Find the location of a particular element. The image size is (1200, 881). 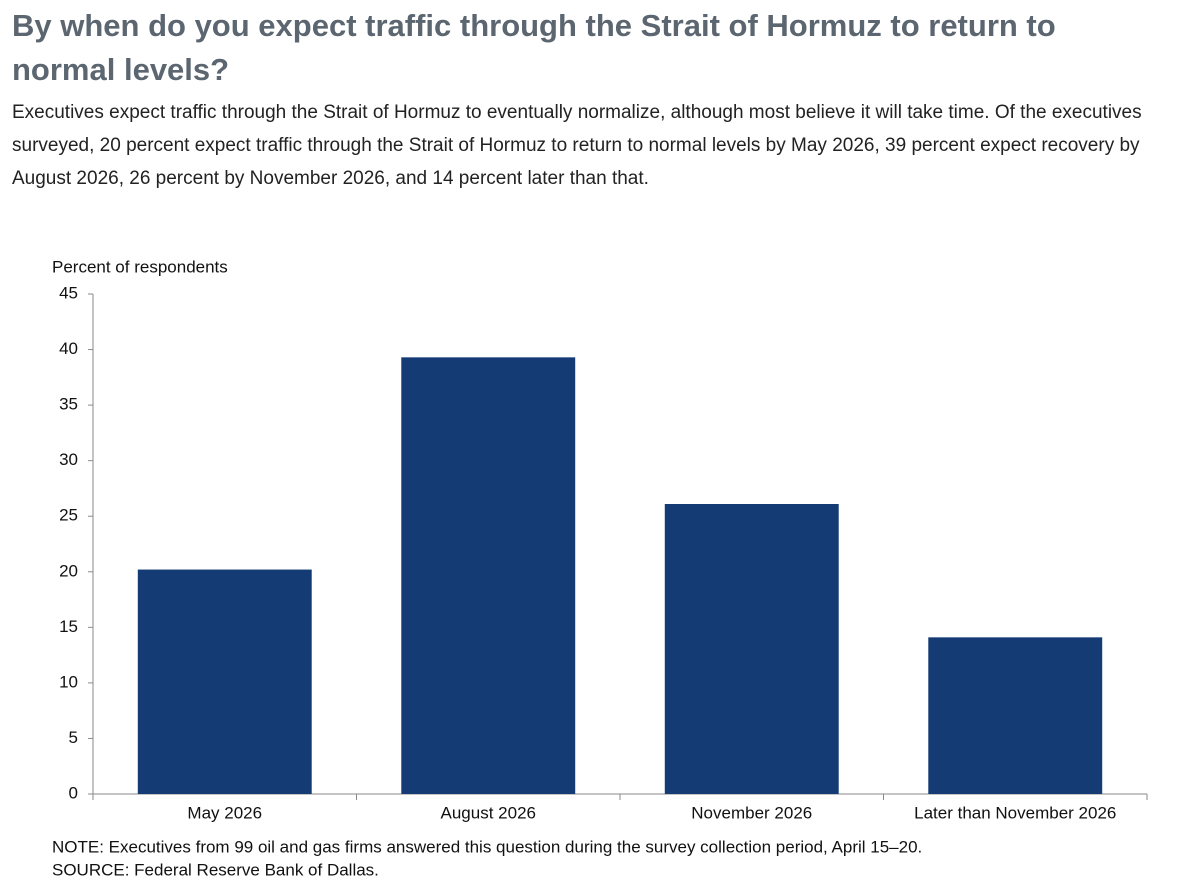

y-tick-label: 25 is located at coordinates (68, 515).